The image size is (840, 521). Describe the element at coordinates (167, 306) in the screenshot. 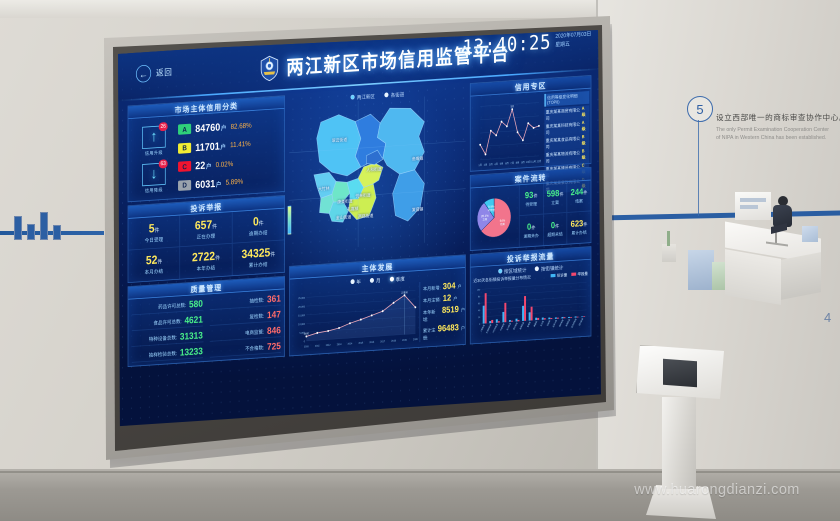

I see `quality-row: 药品许可总数: 580` at that location.